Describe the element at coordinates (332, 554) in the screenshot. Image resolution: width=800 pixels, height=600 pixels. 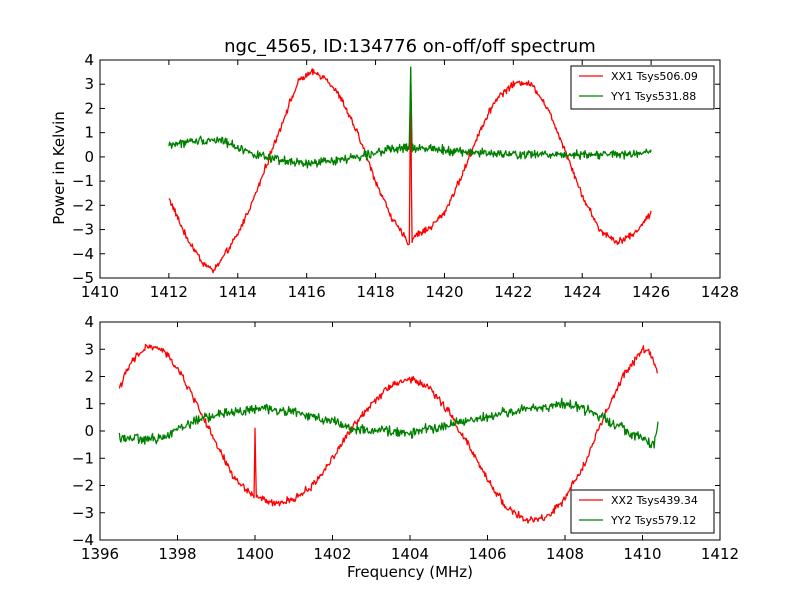
I see `x-tick-label: 1402` at that location.